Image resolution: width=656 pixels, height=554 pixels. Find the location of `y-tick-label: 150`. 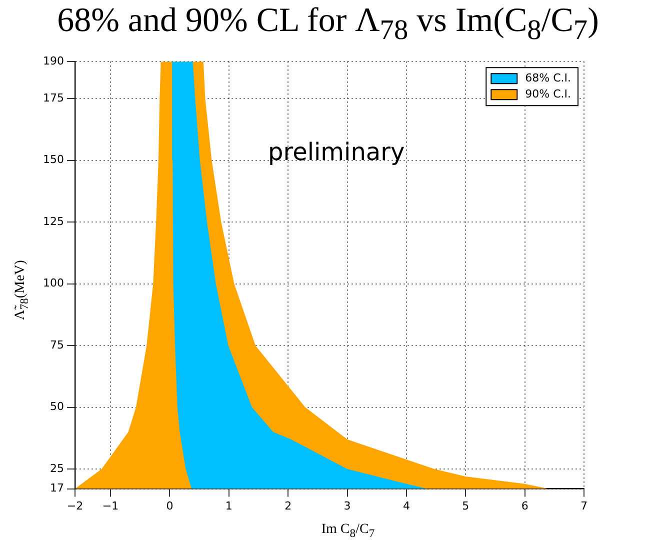

y-tick-label: 150 is located at coordinates (53, 159).